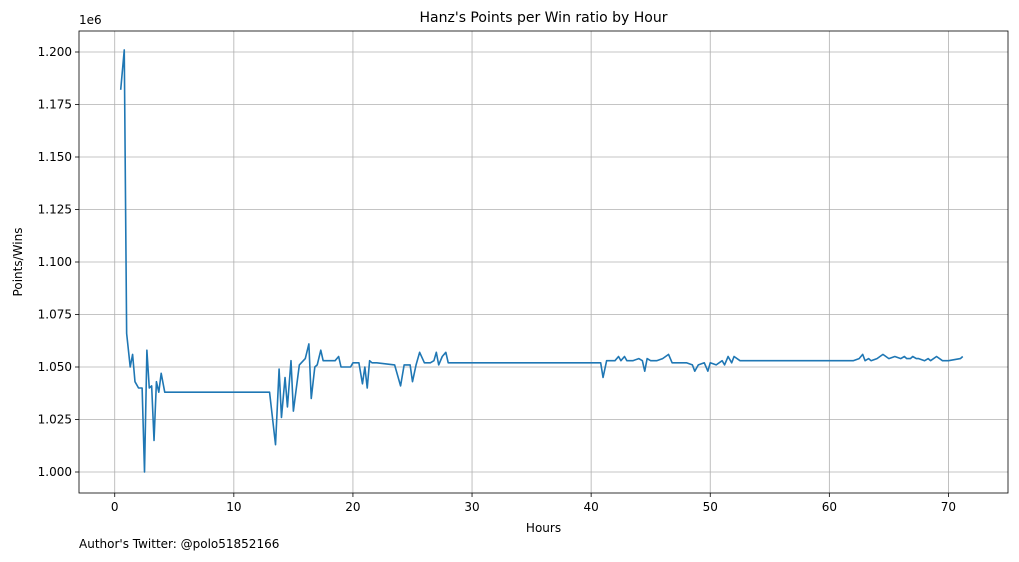 The width and height of the screenshot is (1019, 562). I want to click on author-credit: Author's Twitter: @polo51852166, so click(179, 544).